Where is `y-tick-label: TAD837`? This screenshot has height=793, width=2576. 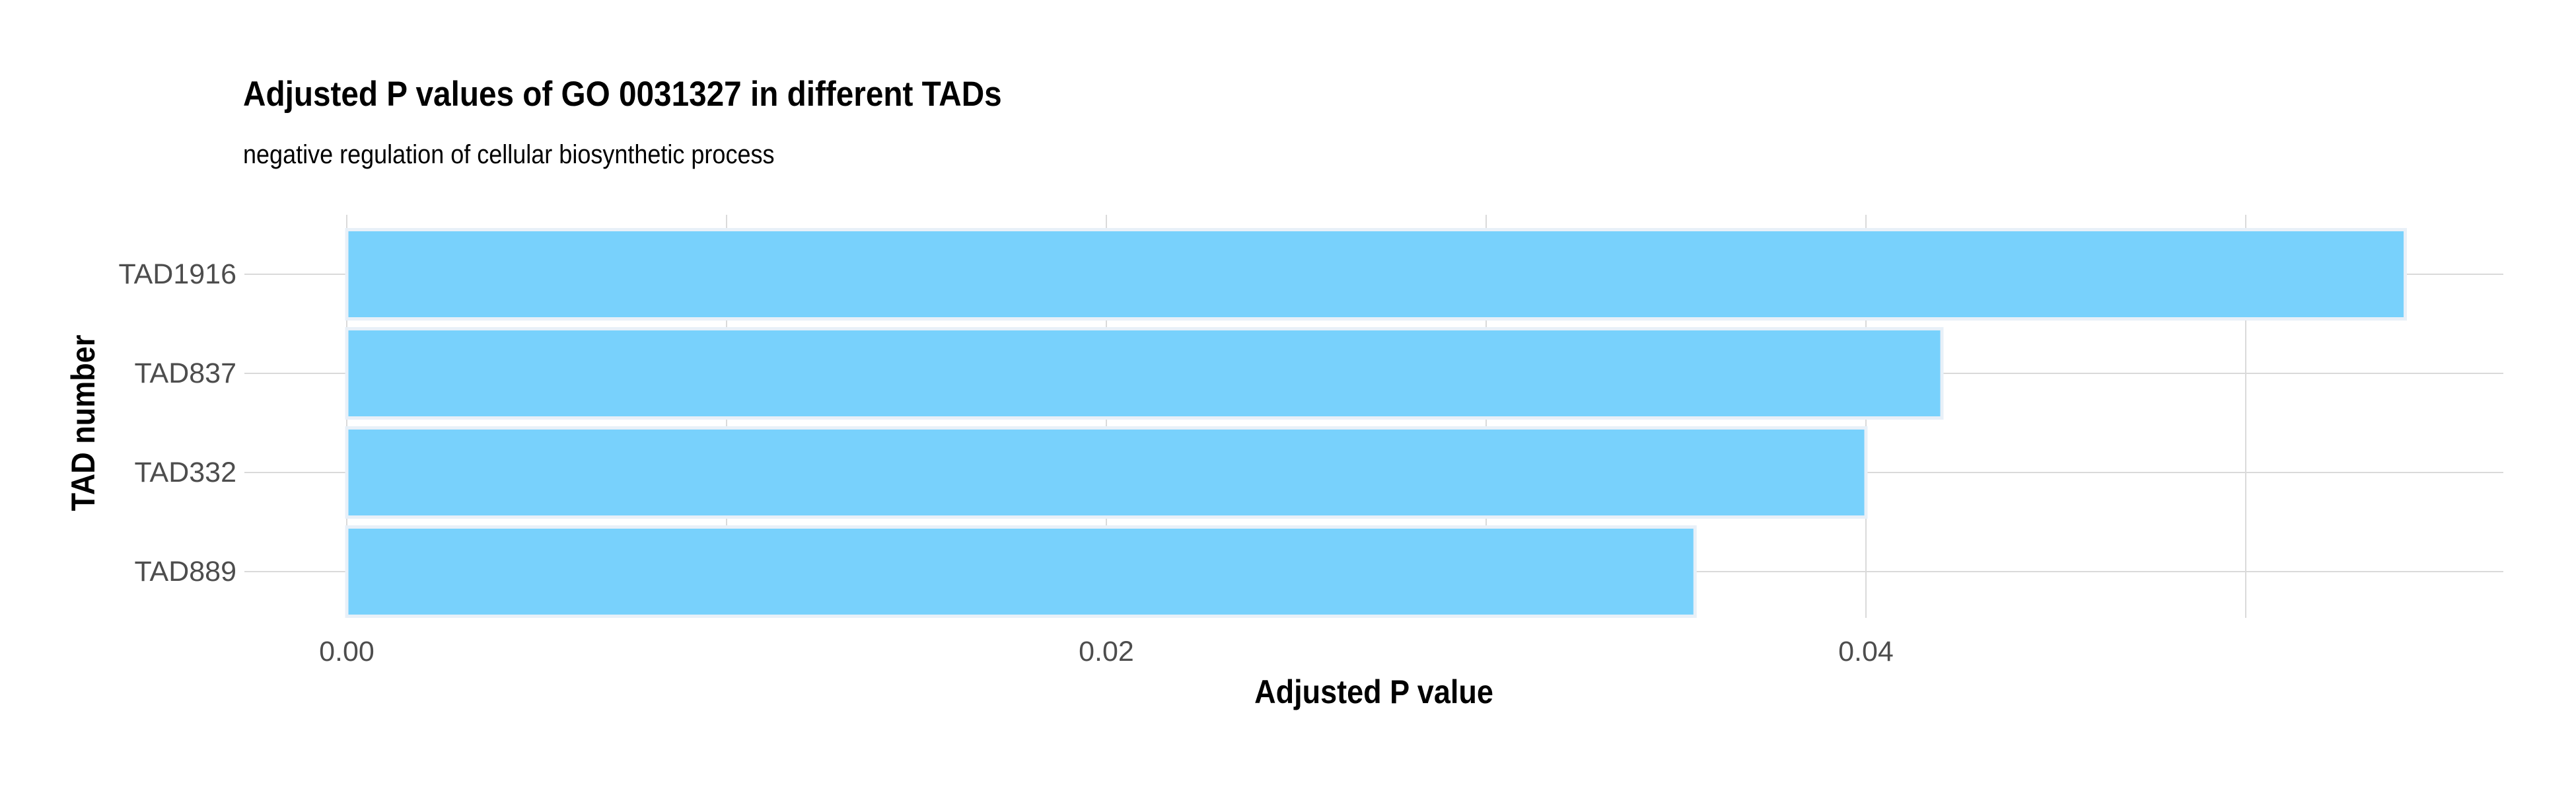 y-tick-label: TAD837 is located at coordinates (185, 374).